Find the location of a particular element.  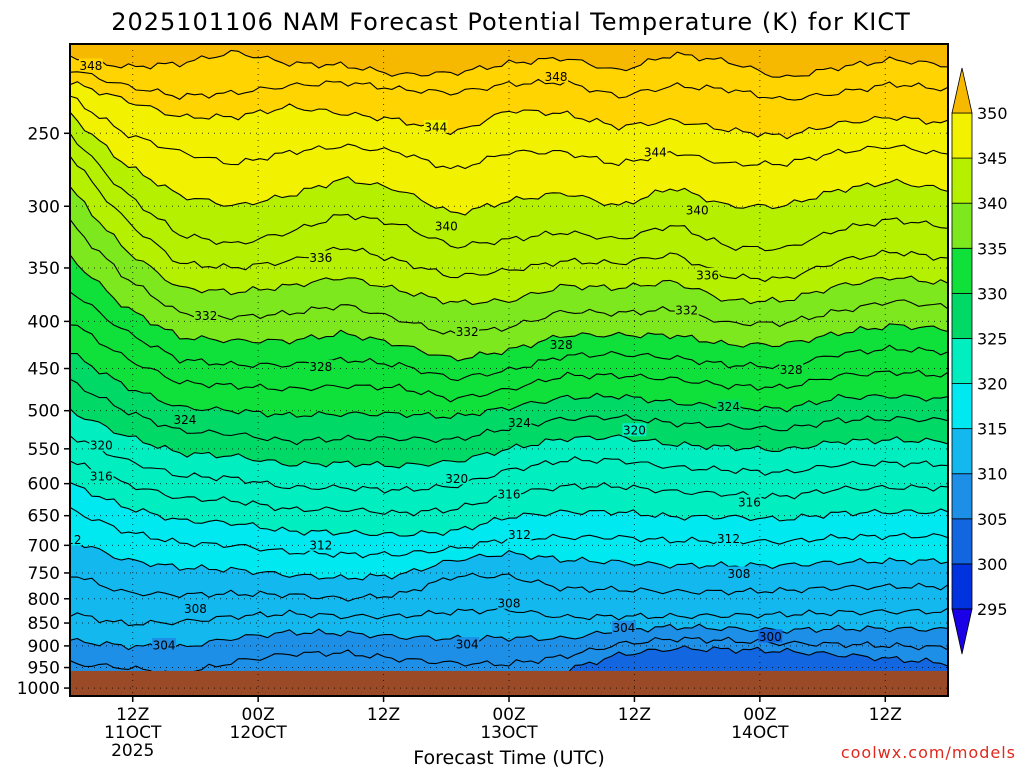

colorbar-label-345: 345 is located at coordinates (992, 158).